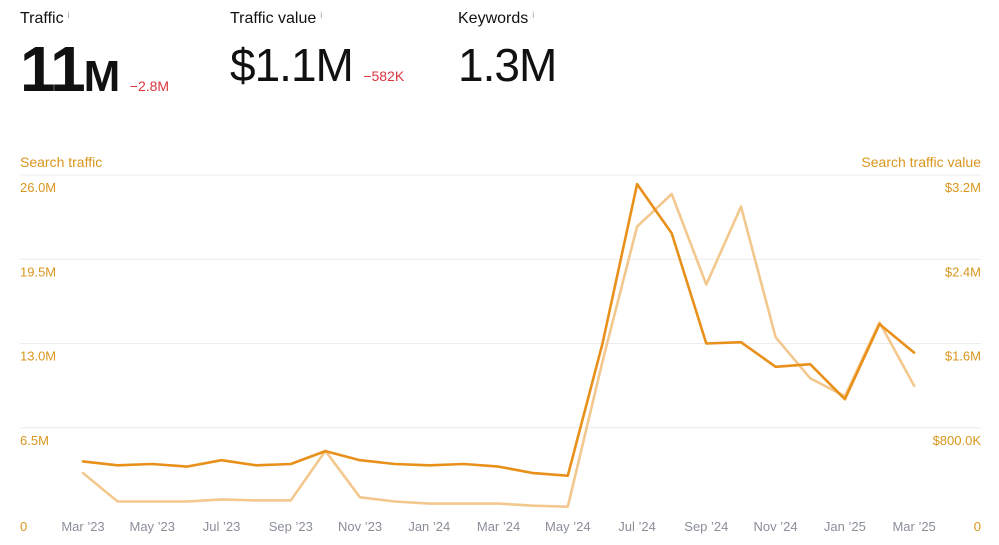 This screenshot has width=999, height=545. Describe the element at coordinates (53, 69) in the screenshot. I see `traffic-metric-value: 11` at that location.